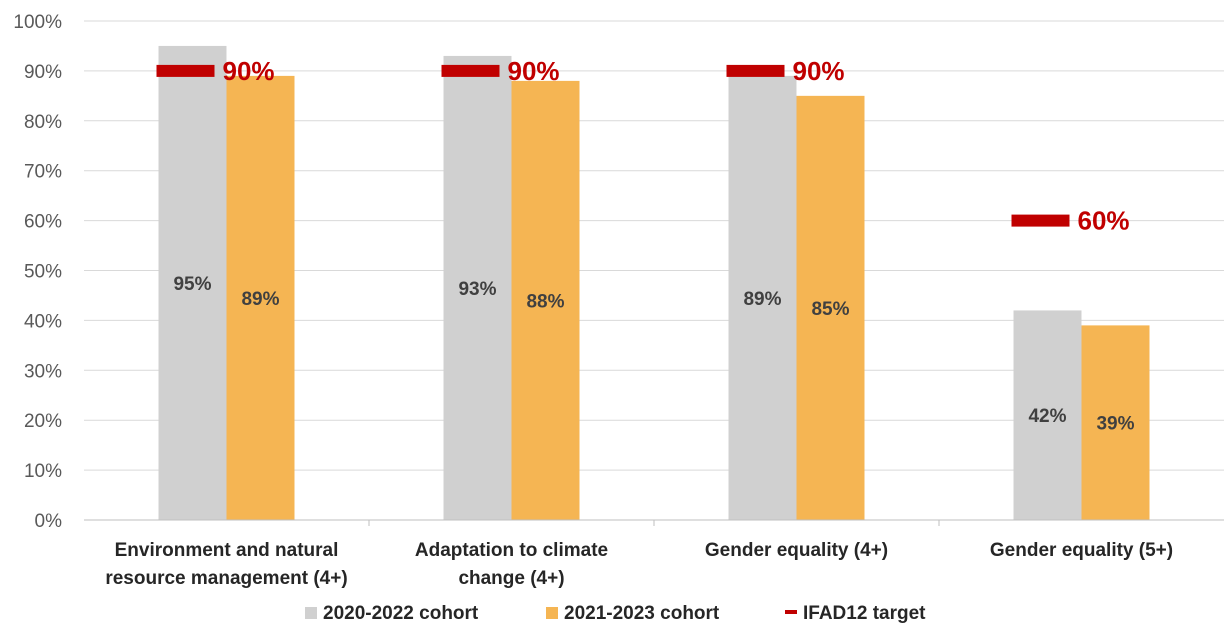 This screenshot has width=1224, height=629. Describe the element at coordinates (43, 321) in the screenshot. I see `y-tick-label: 40%` at that location.